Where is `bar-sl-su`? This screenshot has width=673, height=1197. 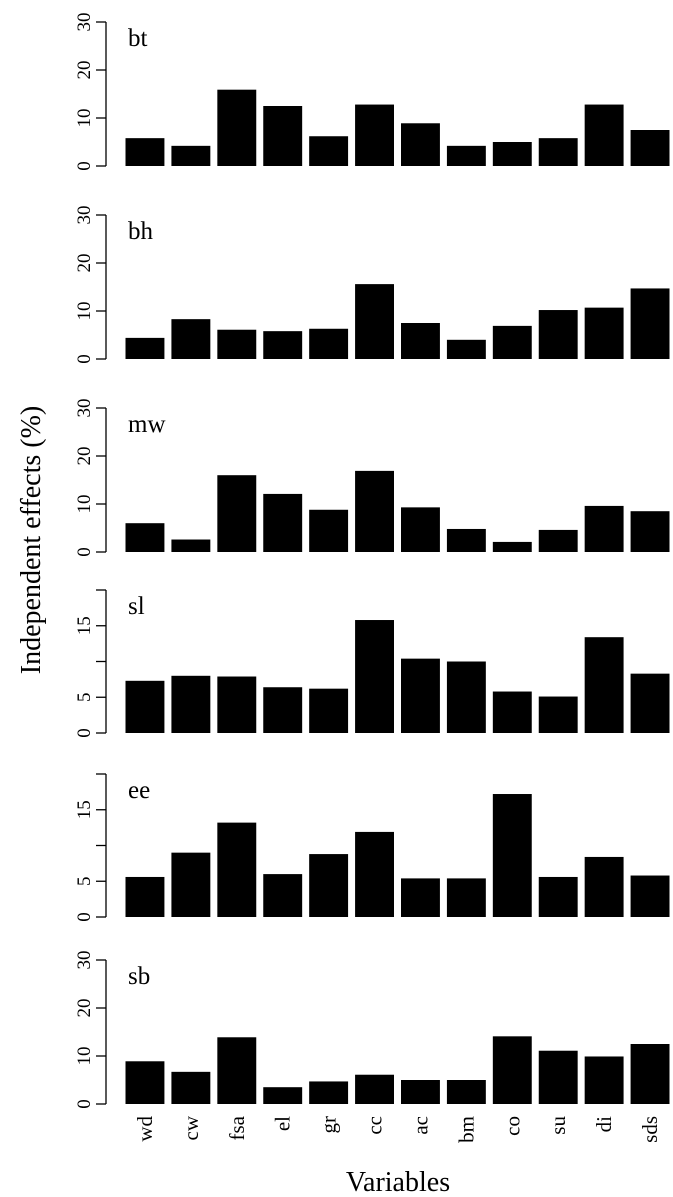 bar-sl-su is located at coordinates (558, 714).